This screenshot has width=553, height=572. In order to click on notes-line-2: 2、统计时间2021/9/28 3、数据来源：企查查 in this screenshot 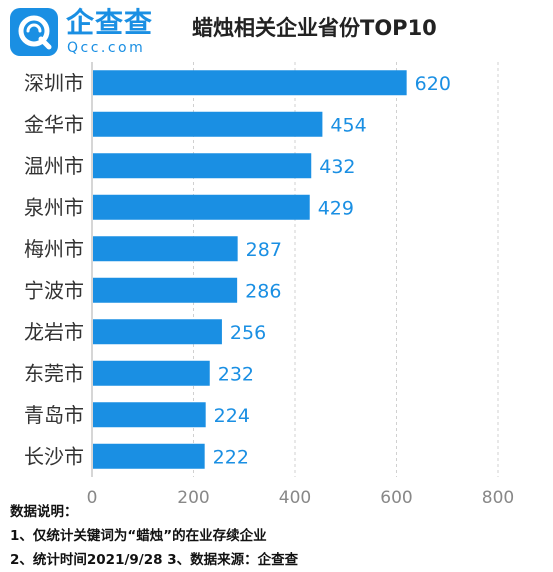, I will do `click(154, 560)`.